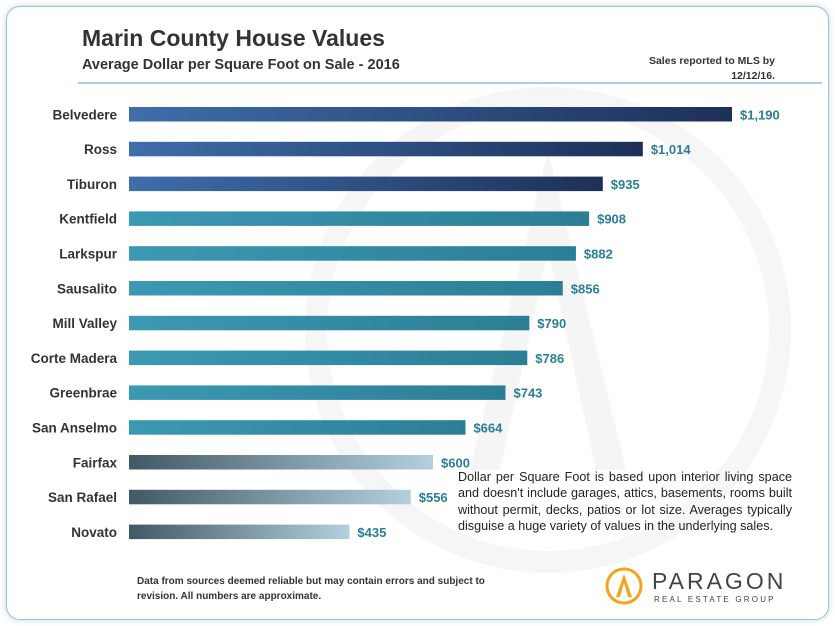  I want to click on category-label: Tiburon, so click(92, 184).